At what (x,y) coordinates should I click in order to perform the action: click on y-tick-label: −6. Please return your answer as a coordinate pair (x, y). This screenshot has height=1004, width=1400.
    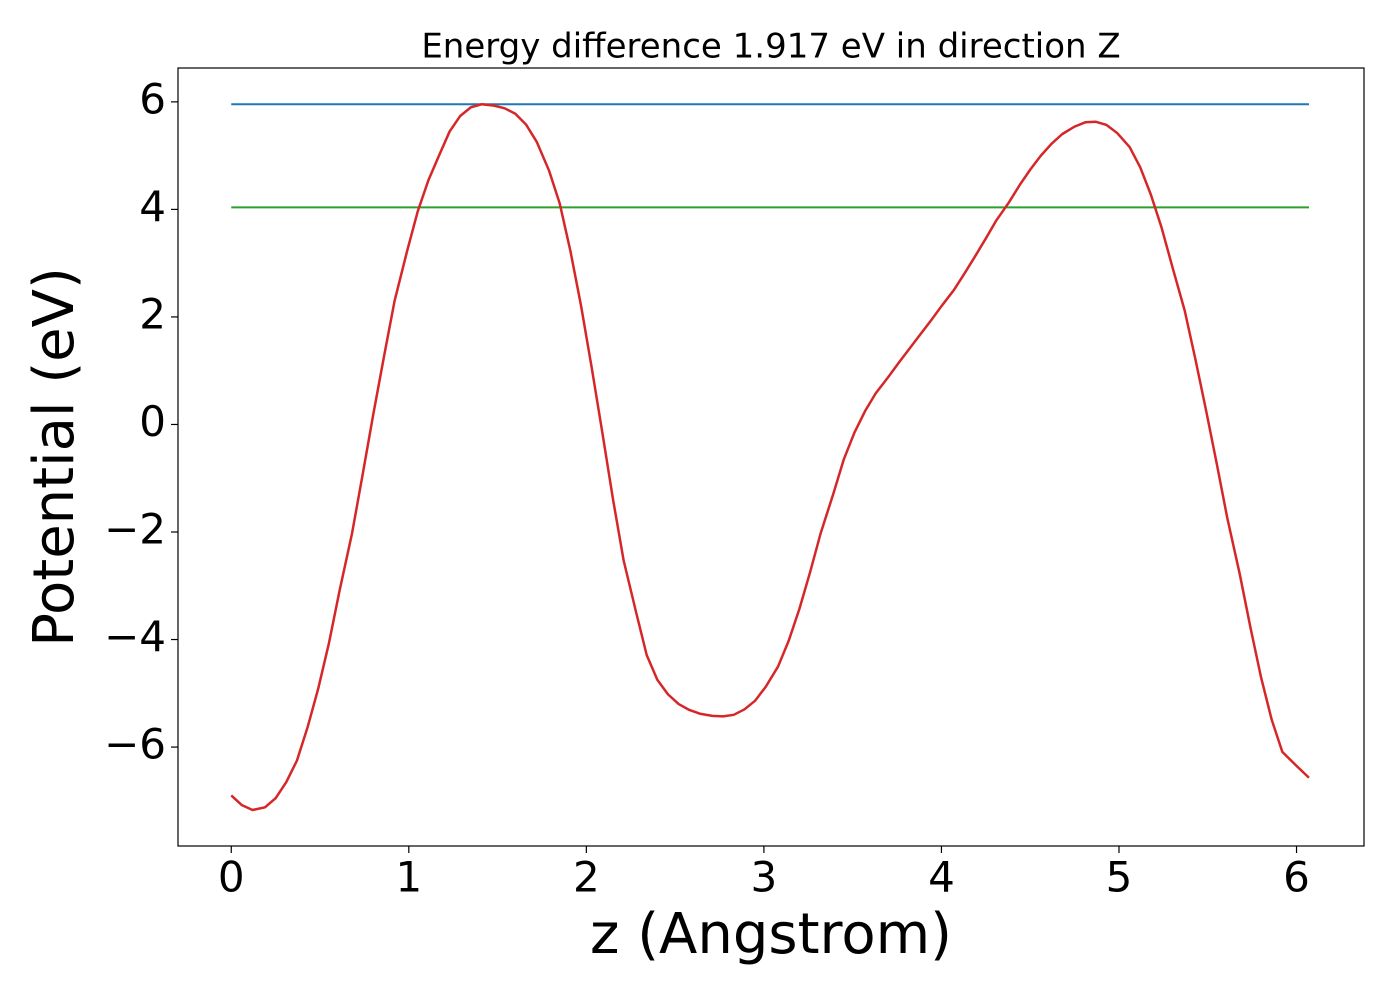
    Looking at the image, I should click on (135, 744).